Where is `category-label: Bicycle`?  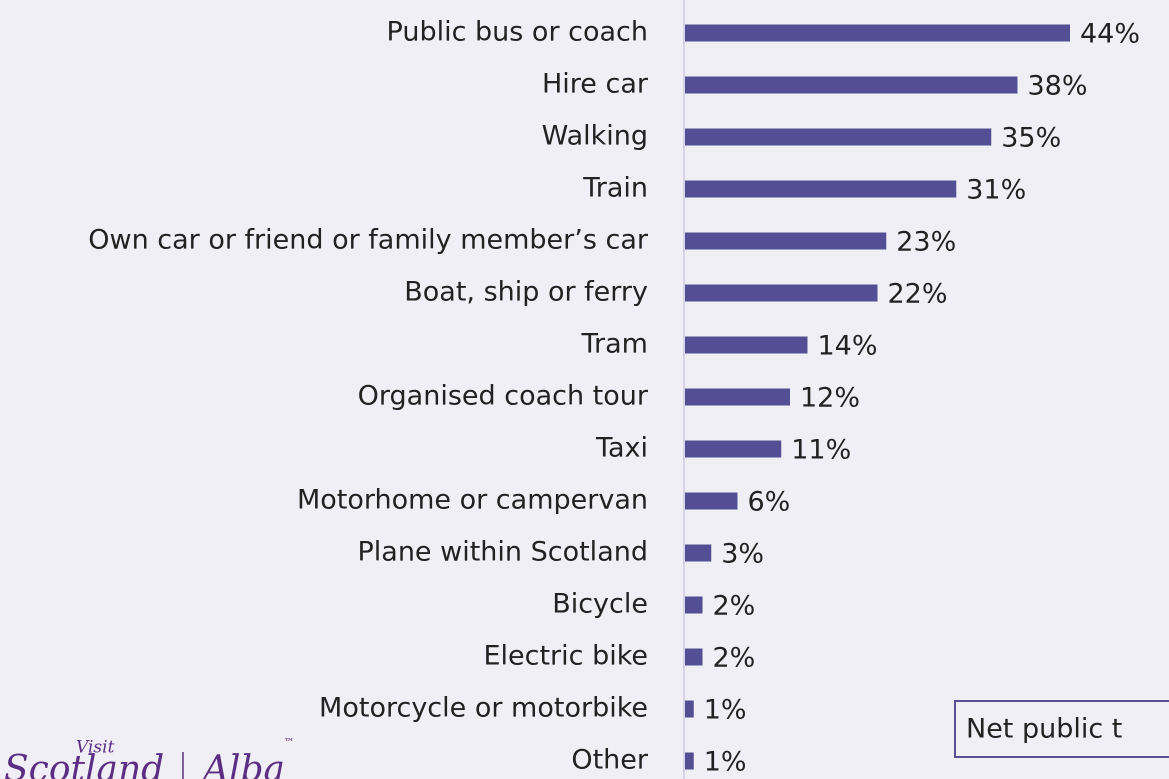 category-label: Bicycle is located at coordinates (600, 604).